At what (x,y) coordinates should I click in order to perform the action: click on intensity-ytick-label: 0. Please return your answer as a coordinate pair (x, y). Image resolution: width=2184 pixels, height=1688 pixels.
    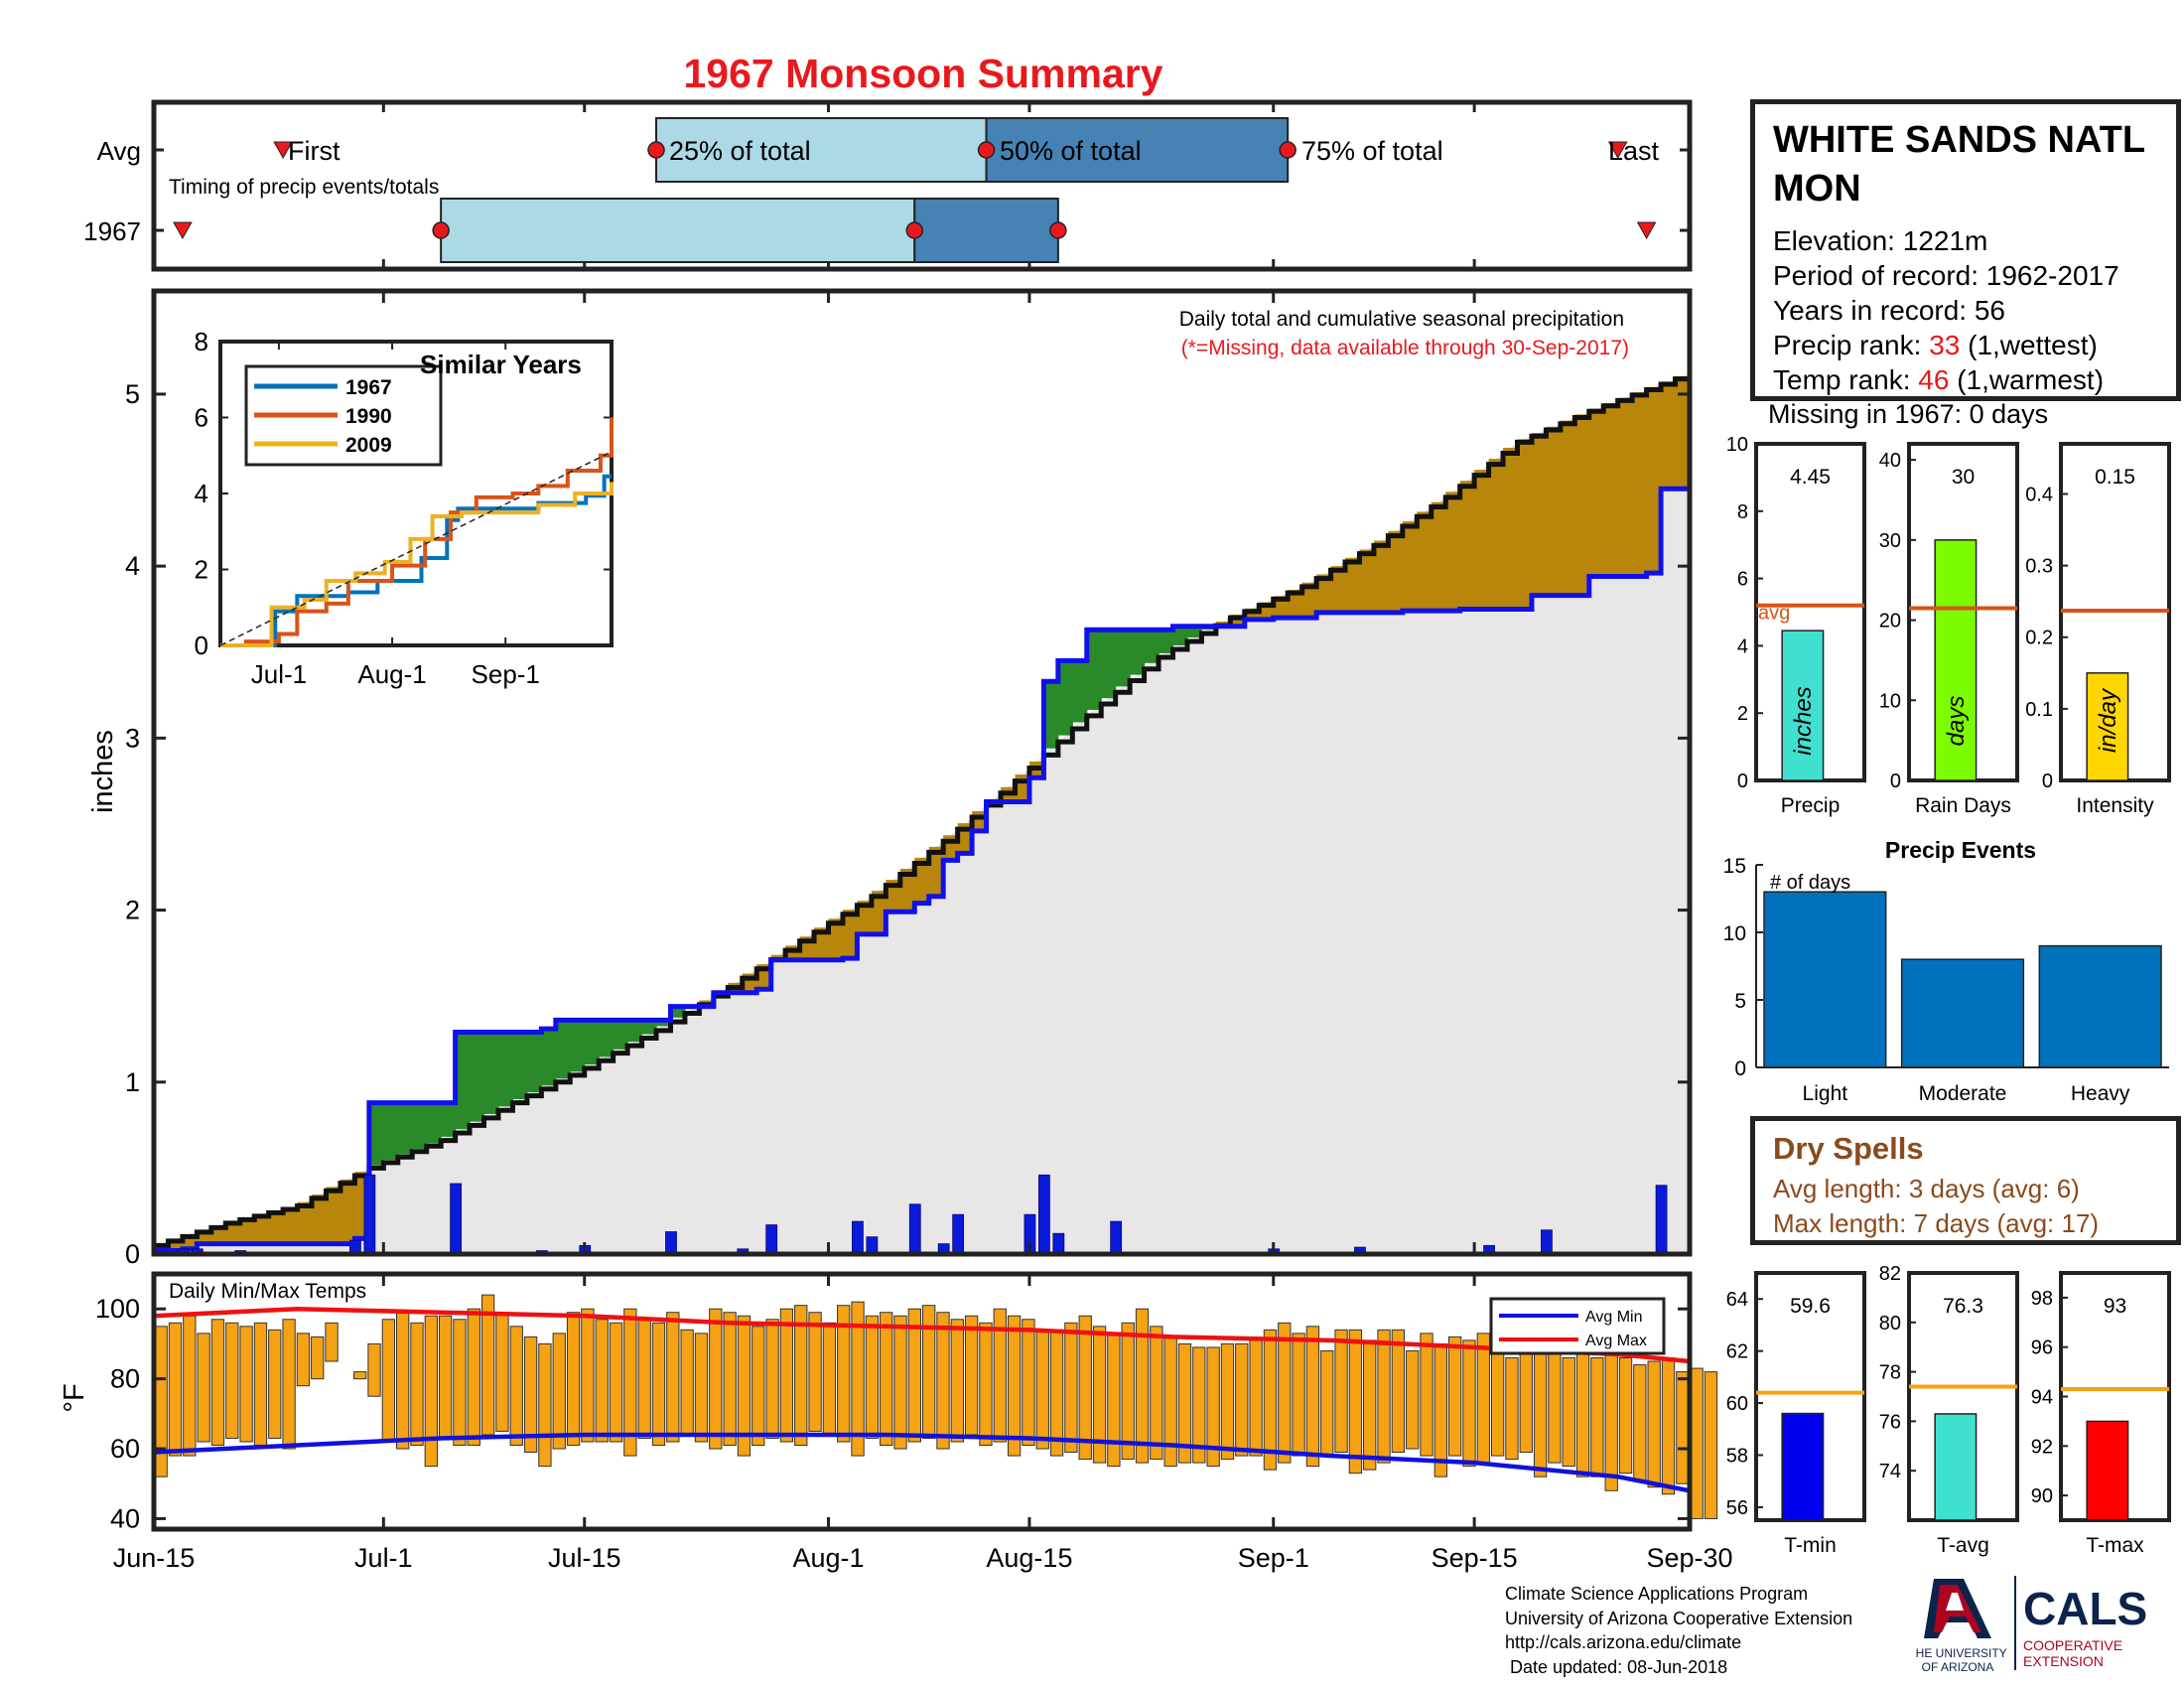
    Looking at the image, I should click on (2047, 781).